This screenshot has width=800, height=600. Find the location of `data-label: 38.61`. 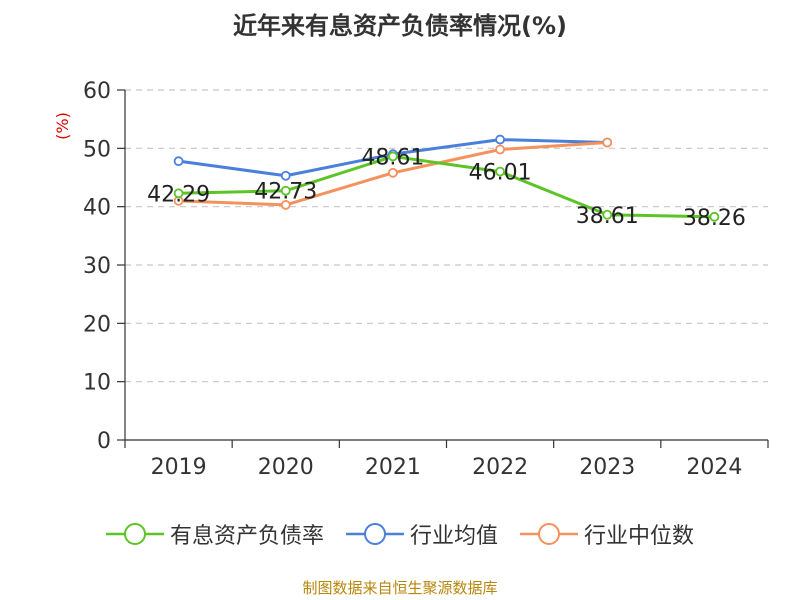

data-label: 38.61 is located at coordinates (607, 216).